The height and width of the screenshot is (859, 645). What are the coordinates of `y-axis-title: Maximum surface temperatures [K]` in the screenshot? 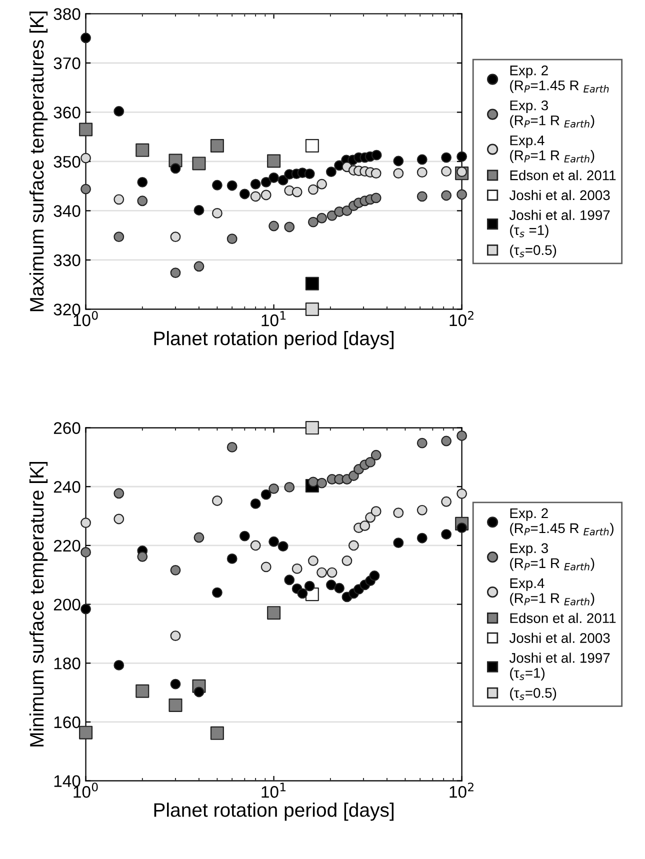 It's located at (38, 162).